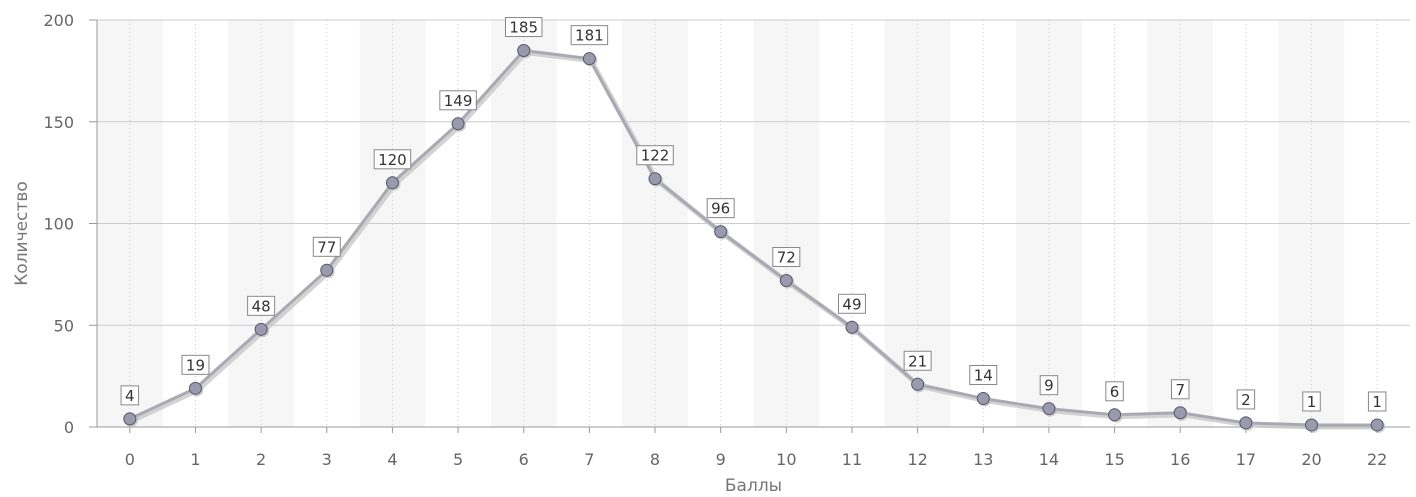  What do you see at coordinates (327, 459) in the screenshot?
I see `x-tick-label: 3` at bounding box center [327, 459].